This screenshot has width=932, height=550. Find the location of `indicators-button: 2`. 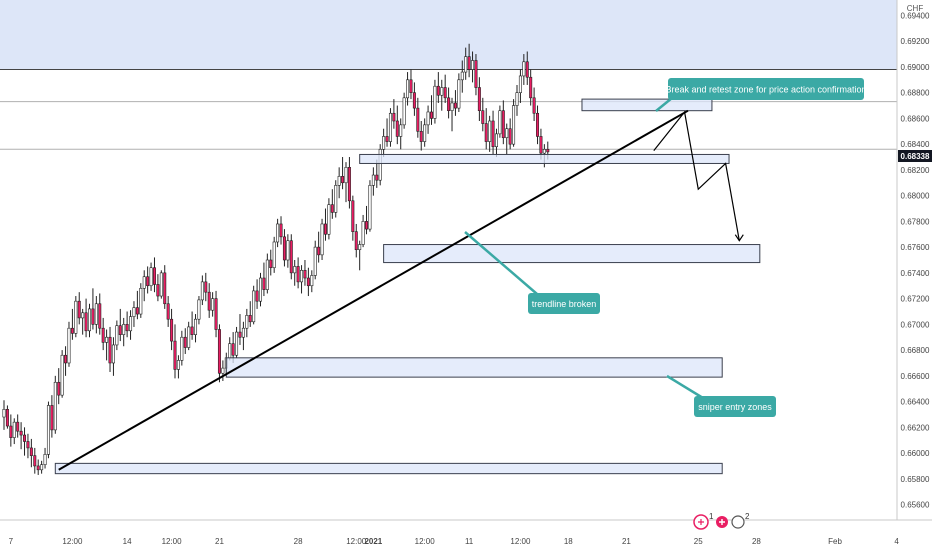

indicators-button: 2 is located at coordinates (740, 520).